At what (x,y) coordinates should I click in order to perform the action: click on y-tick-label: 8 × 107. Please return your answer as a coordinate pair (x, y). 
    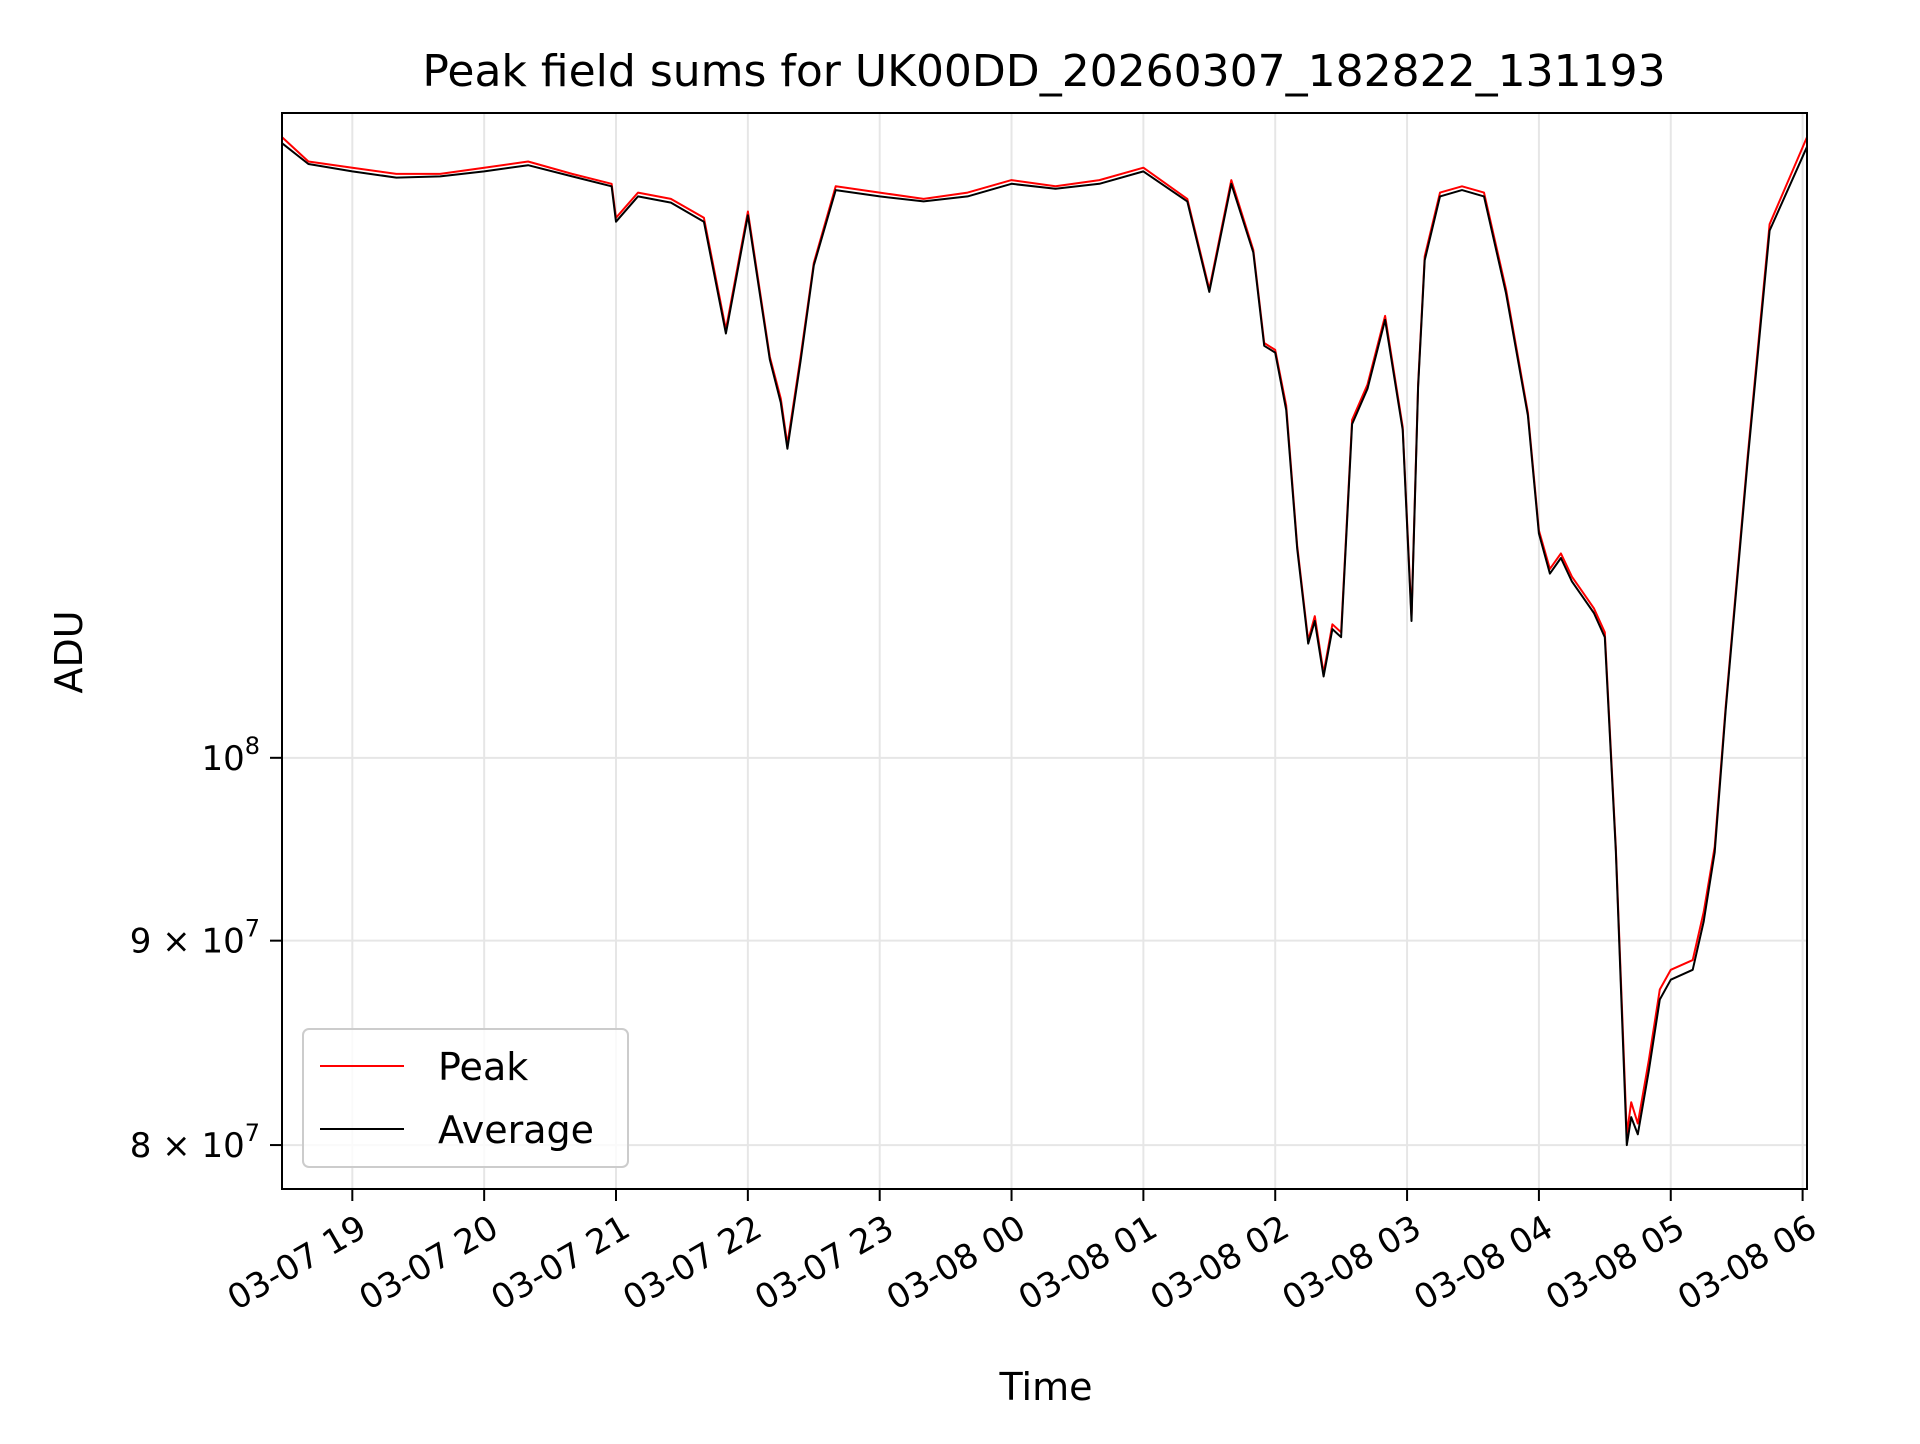
    Looking at the image, I should click on (195, 1142).